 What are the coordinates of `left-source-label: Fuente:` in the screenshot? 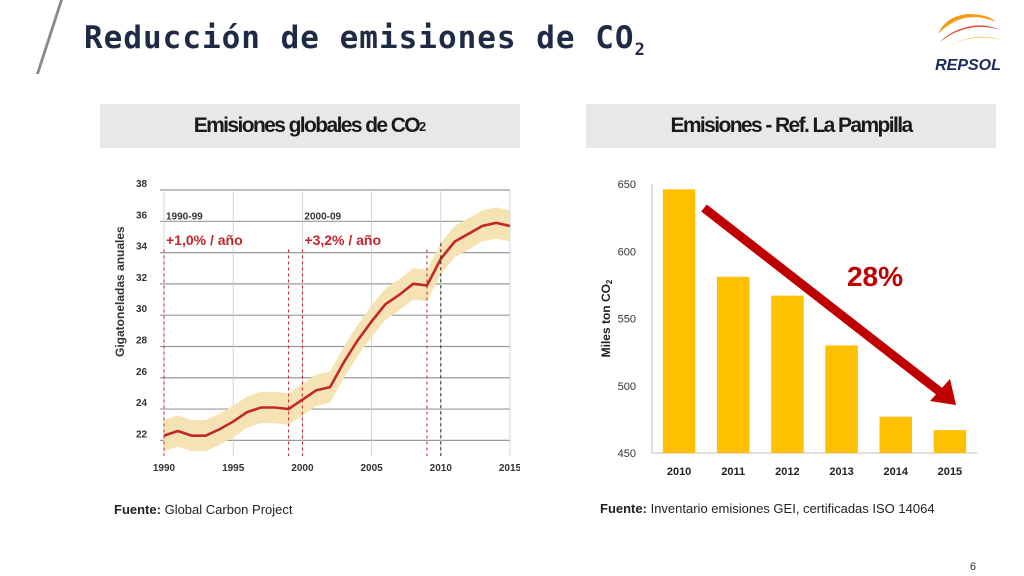 It's located at (137, 509).